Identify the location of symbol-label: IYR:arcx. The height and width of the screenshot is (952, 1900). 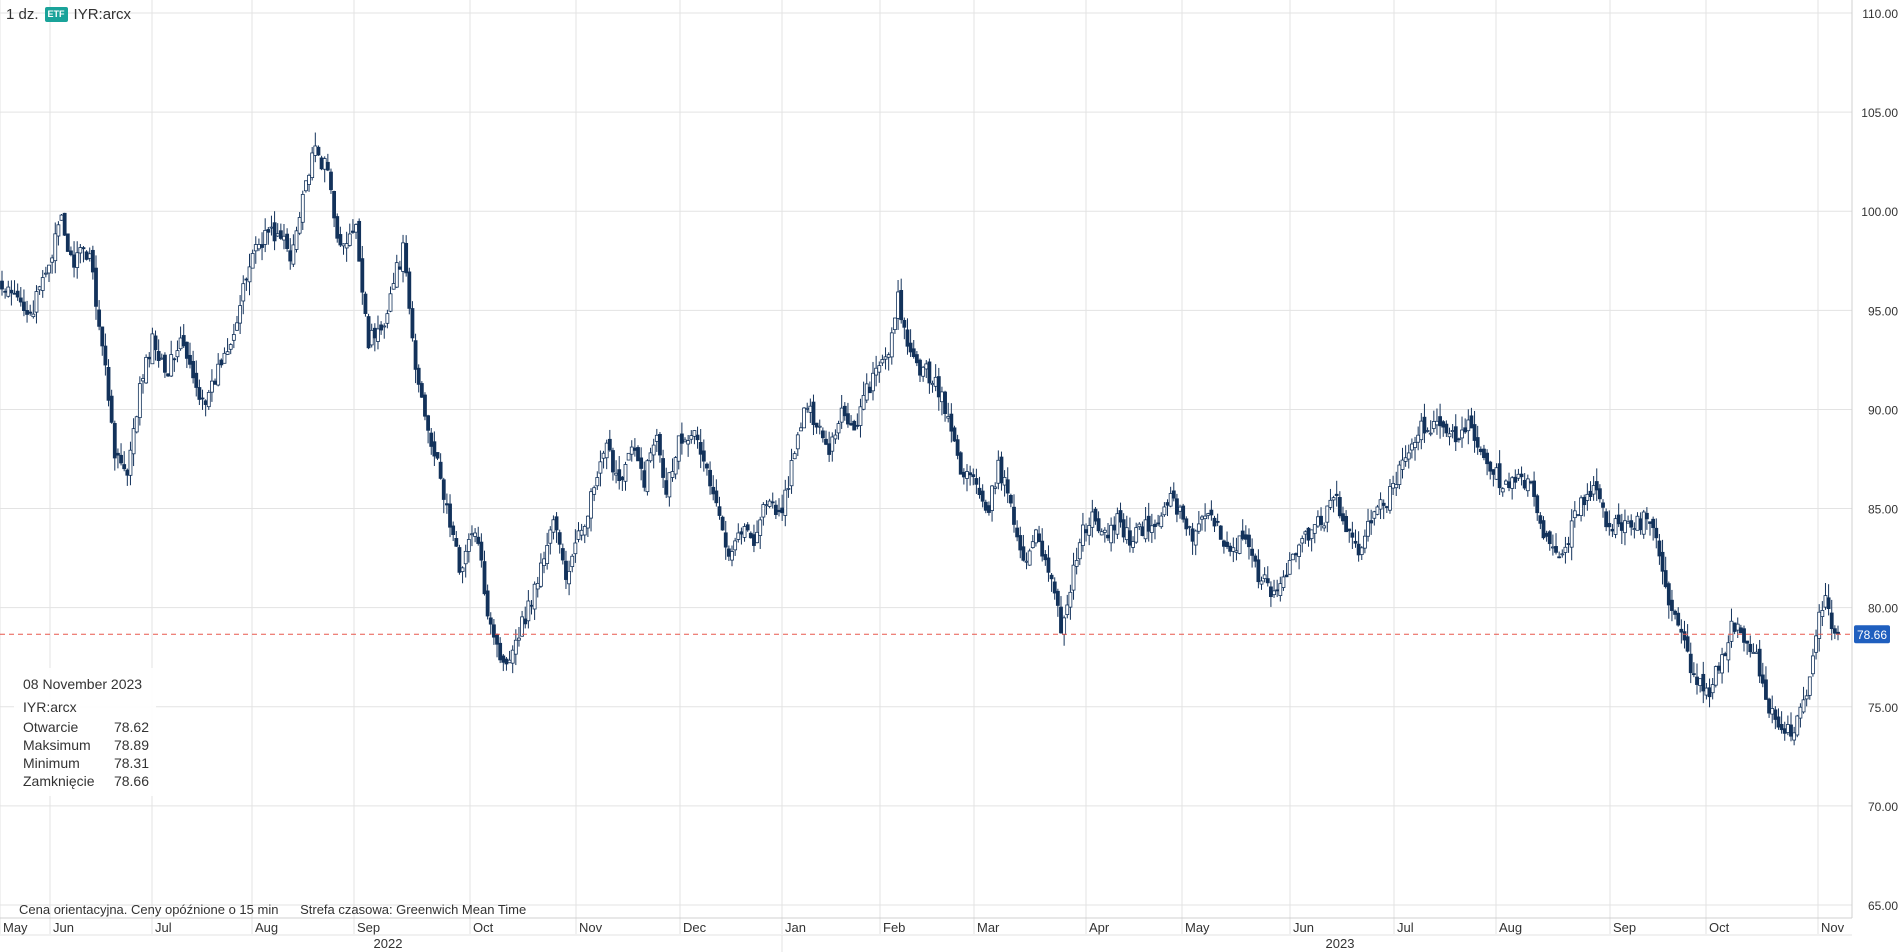
(102, 14).